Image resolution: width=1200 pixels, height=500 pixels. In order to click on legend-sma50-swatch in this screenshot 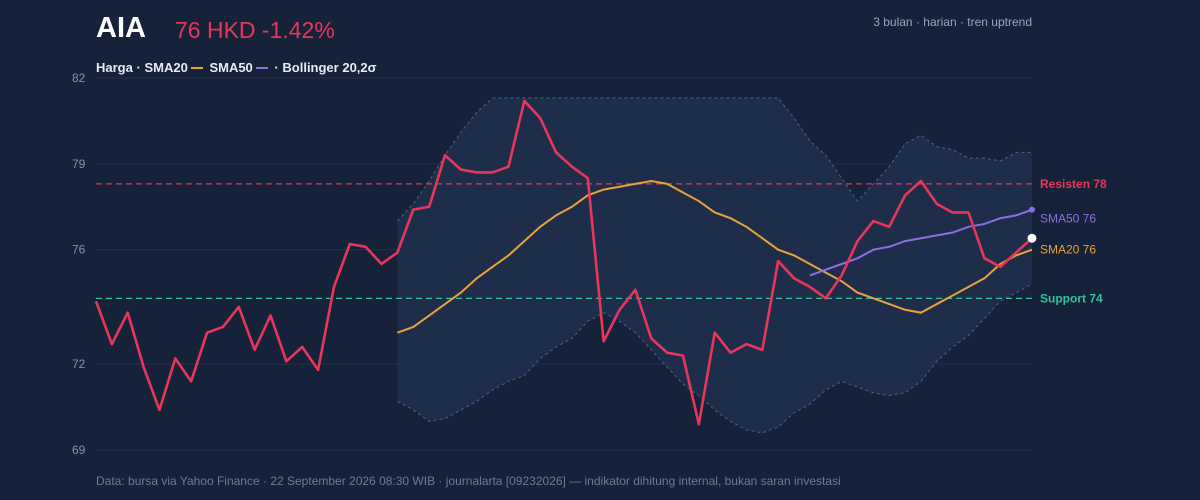, I will do `click(261, 67)`.